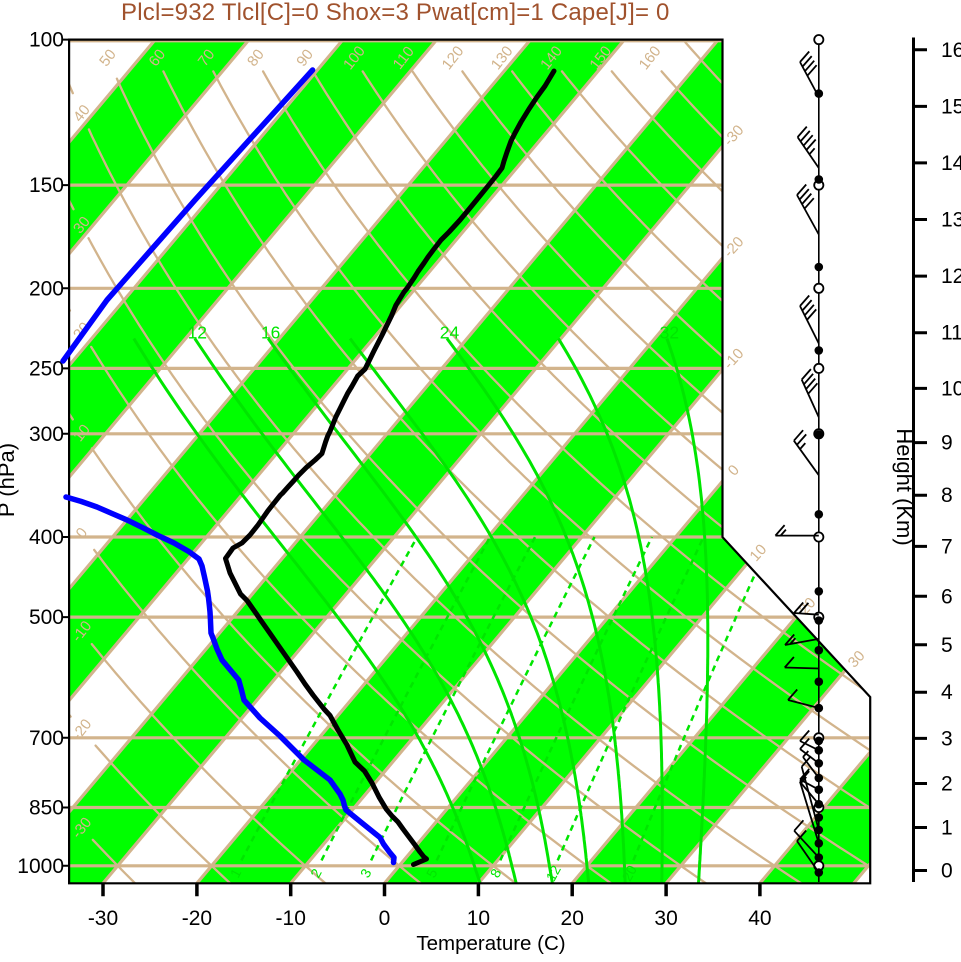  I want to click on svg-text: -10, so click(291, 918).